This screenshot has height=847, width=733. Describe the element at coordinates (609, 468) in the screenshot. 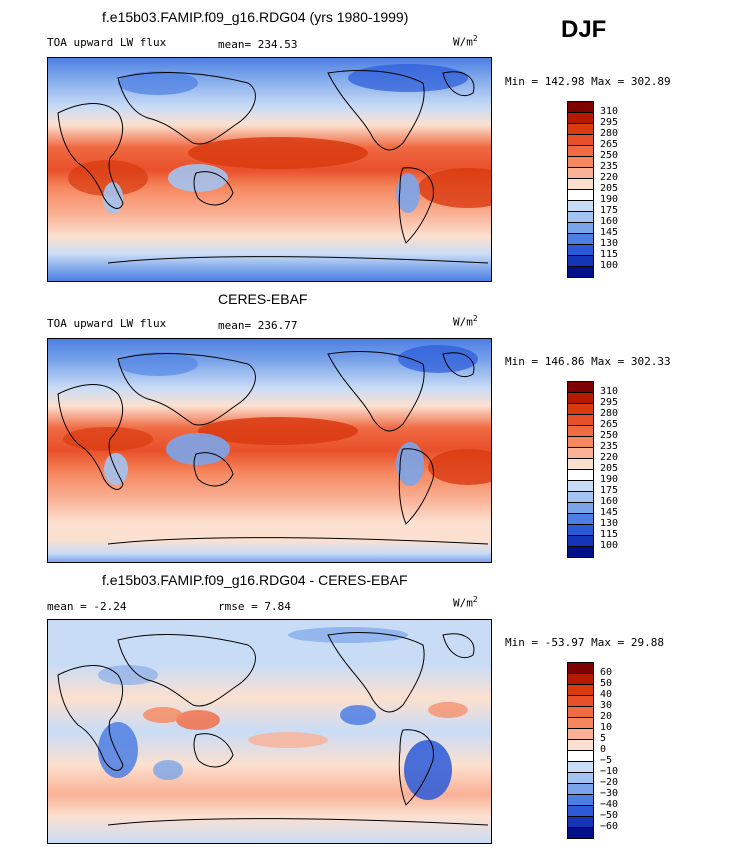

I see `panel-2-colorbar-tick-label: 205` at that location.